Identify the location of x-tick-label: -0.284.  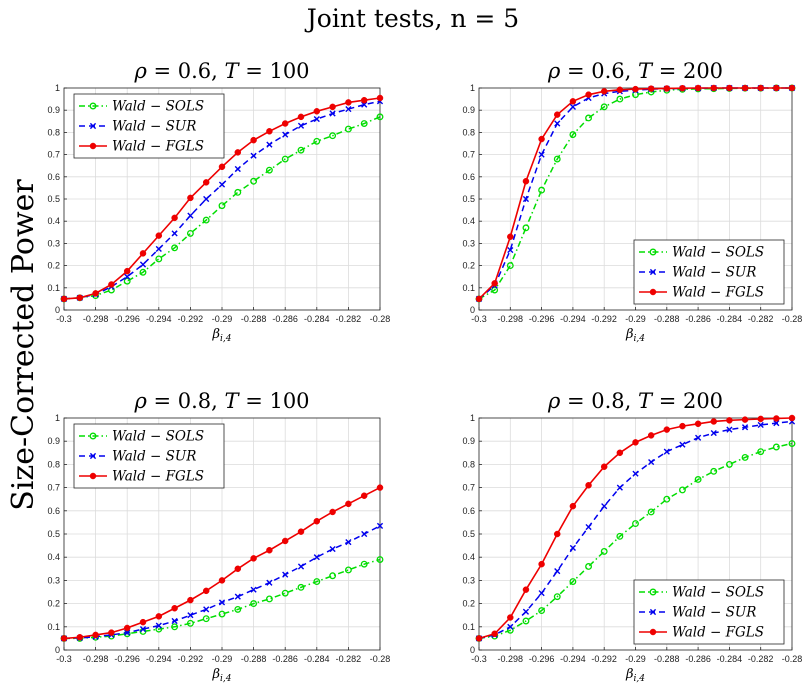
(730, 319).